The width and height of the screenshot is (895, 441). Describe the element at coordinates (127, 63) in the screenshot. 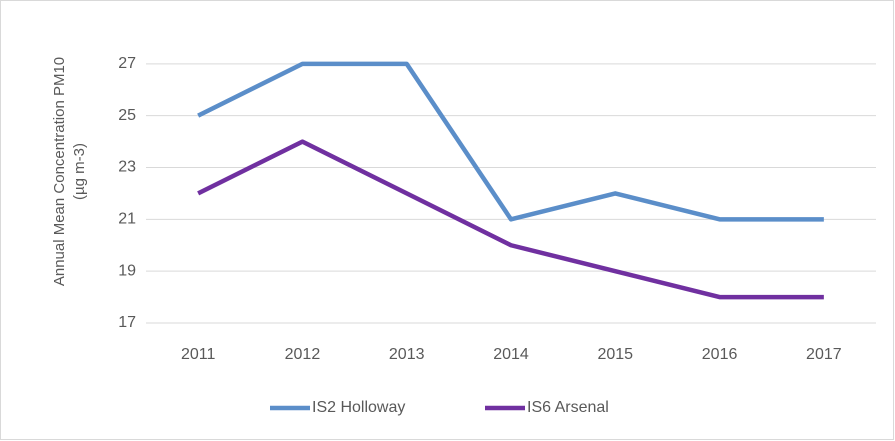

I see `y-tick-label: 27` at that location.